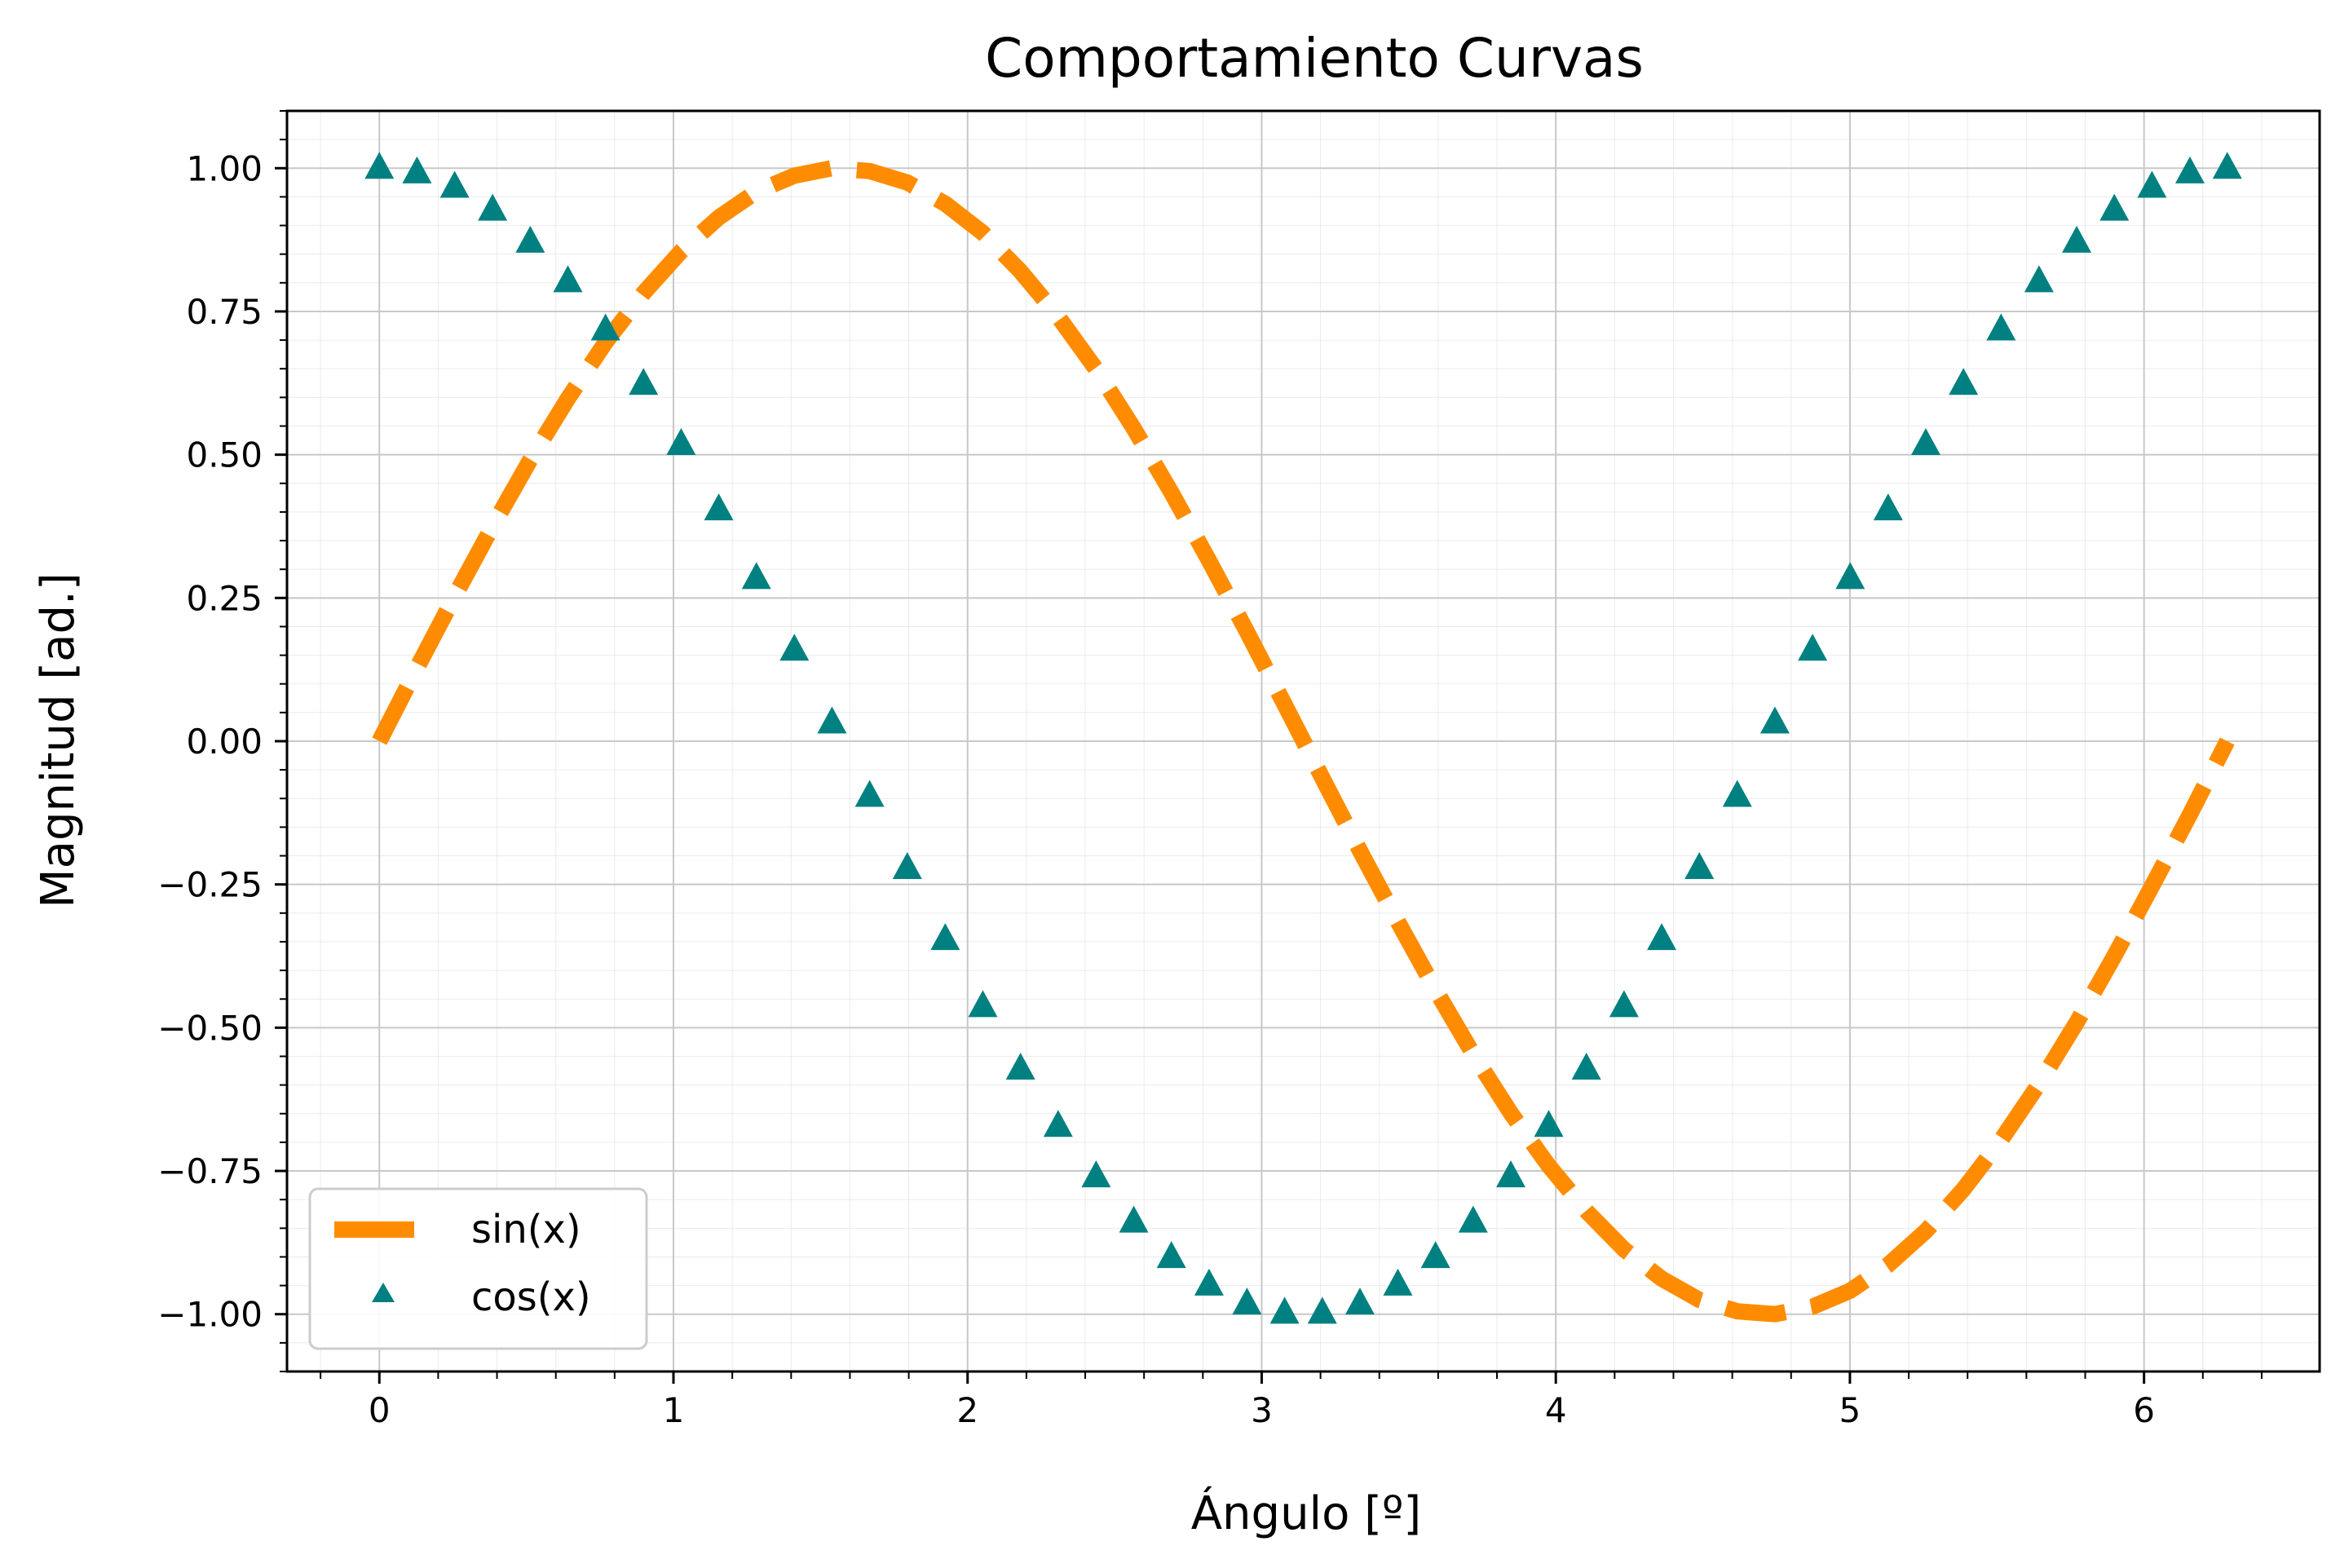  Describe the element at coordinates (531, 1297) in the screenshot. I see `legend-label-cos: cos(x)` at that location.